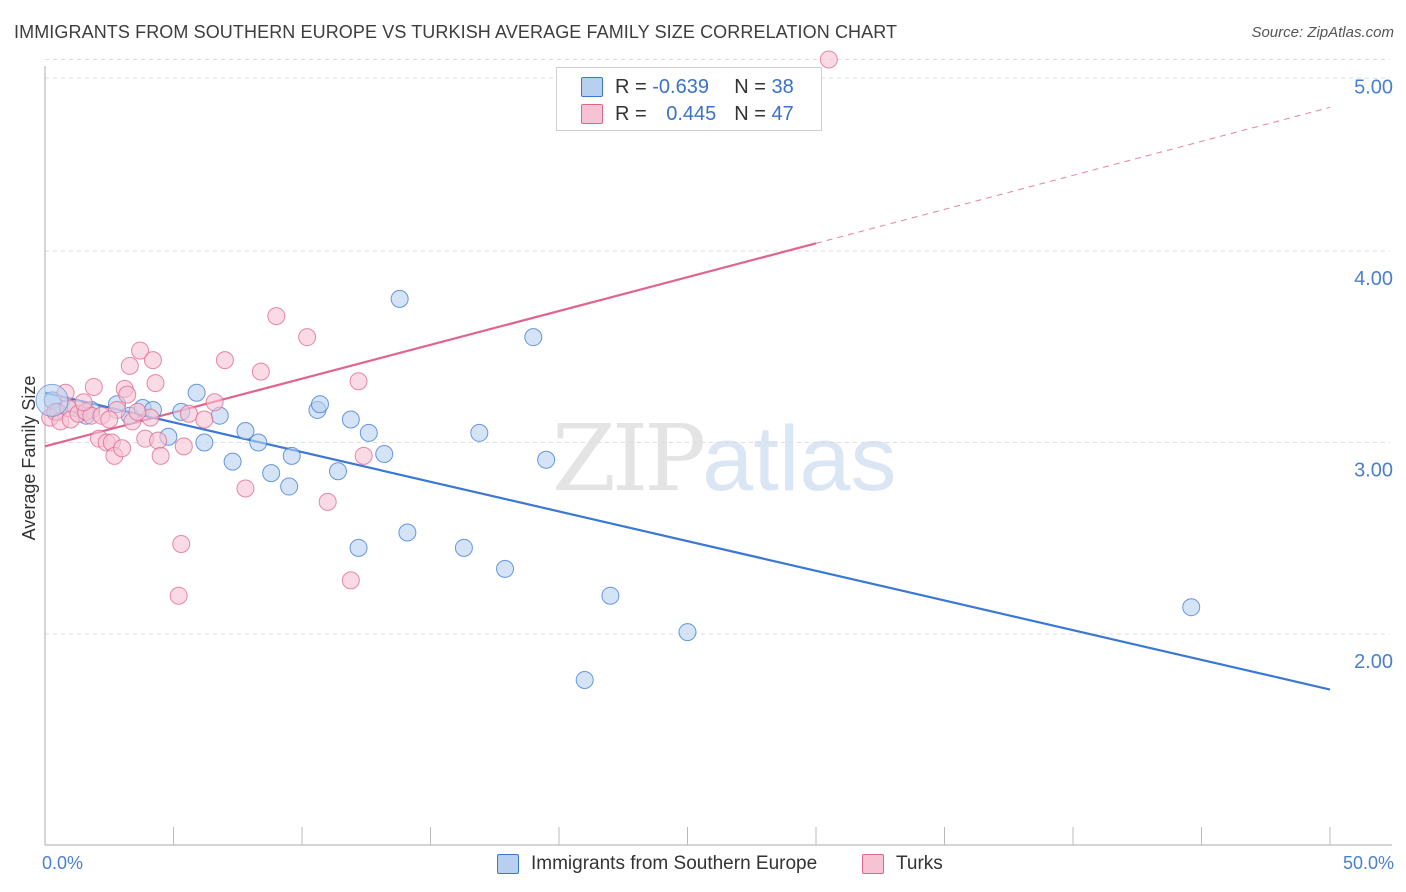 Image resolution: width=1406 pixels, height=892 pixels. Describe the element at coordinates (1368, 863) in the screenshot. I see `x-tick-label: 50.0%` at that location.